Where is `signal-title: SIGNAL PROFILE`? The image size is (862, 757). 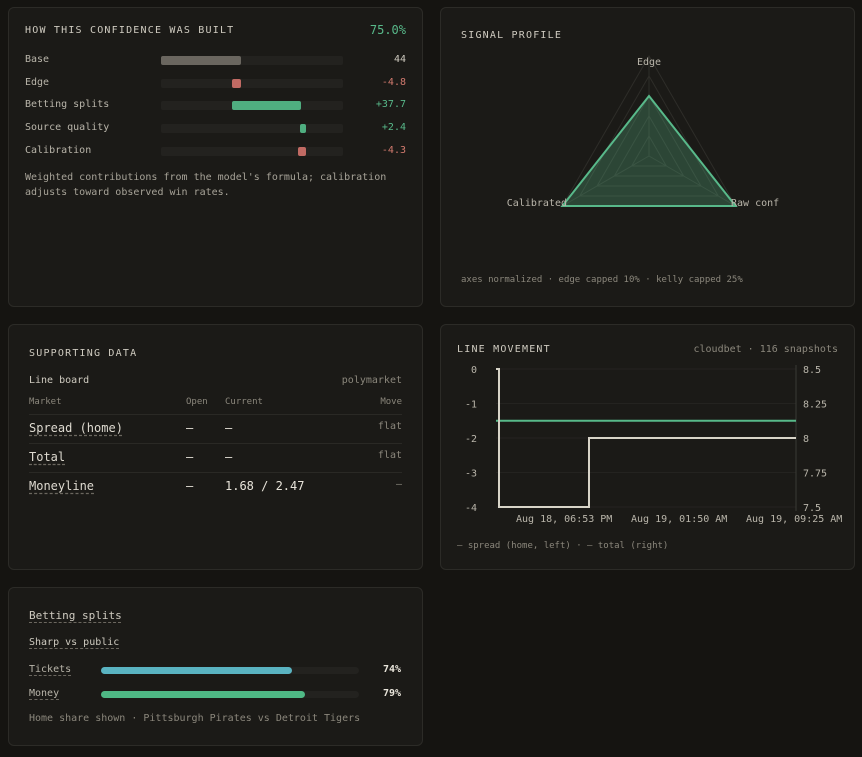
signal-title: SIGNAL PROFILE is located at coordinates (512, 35).